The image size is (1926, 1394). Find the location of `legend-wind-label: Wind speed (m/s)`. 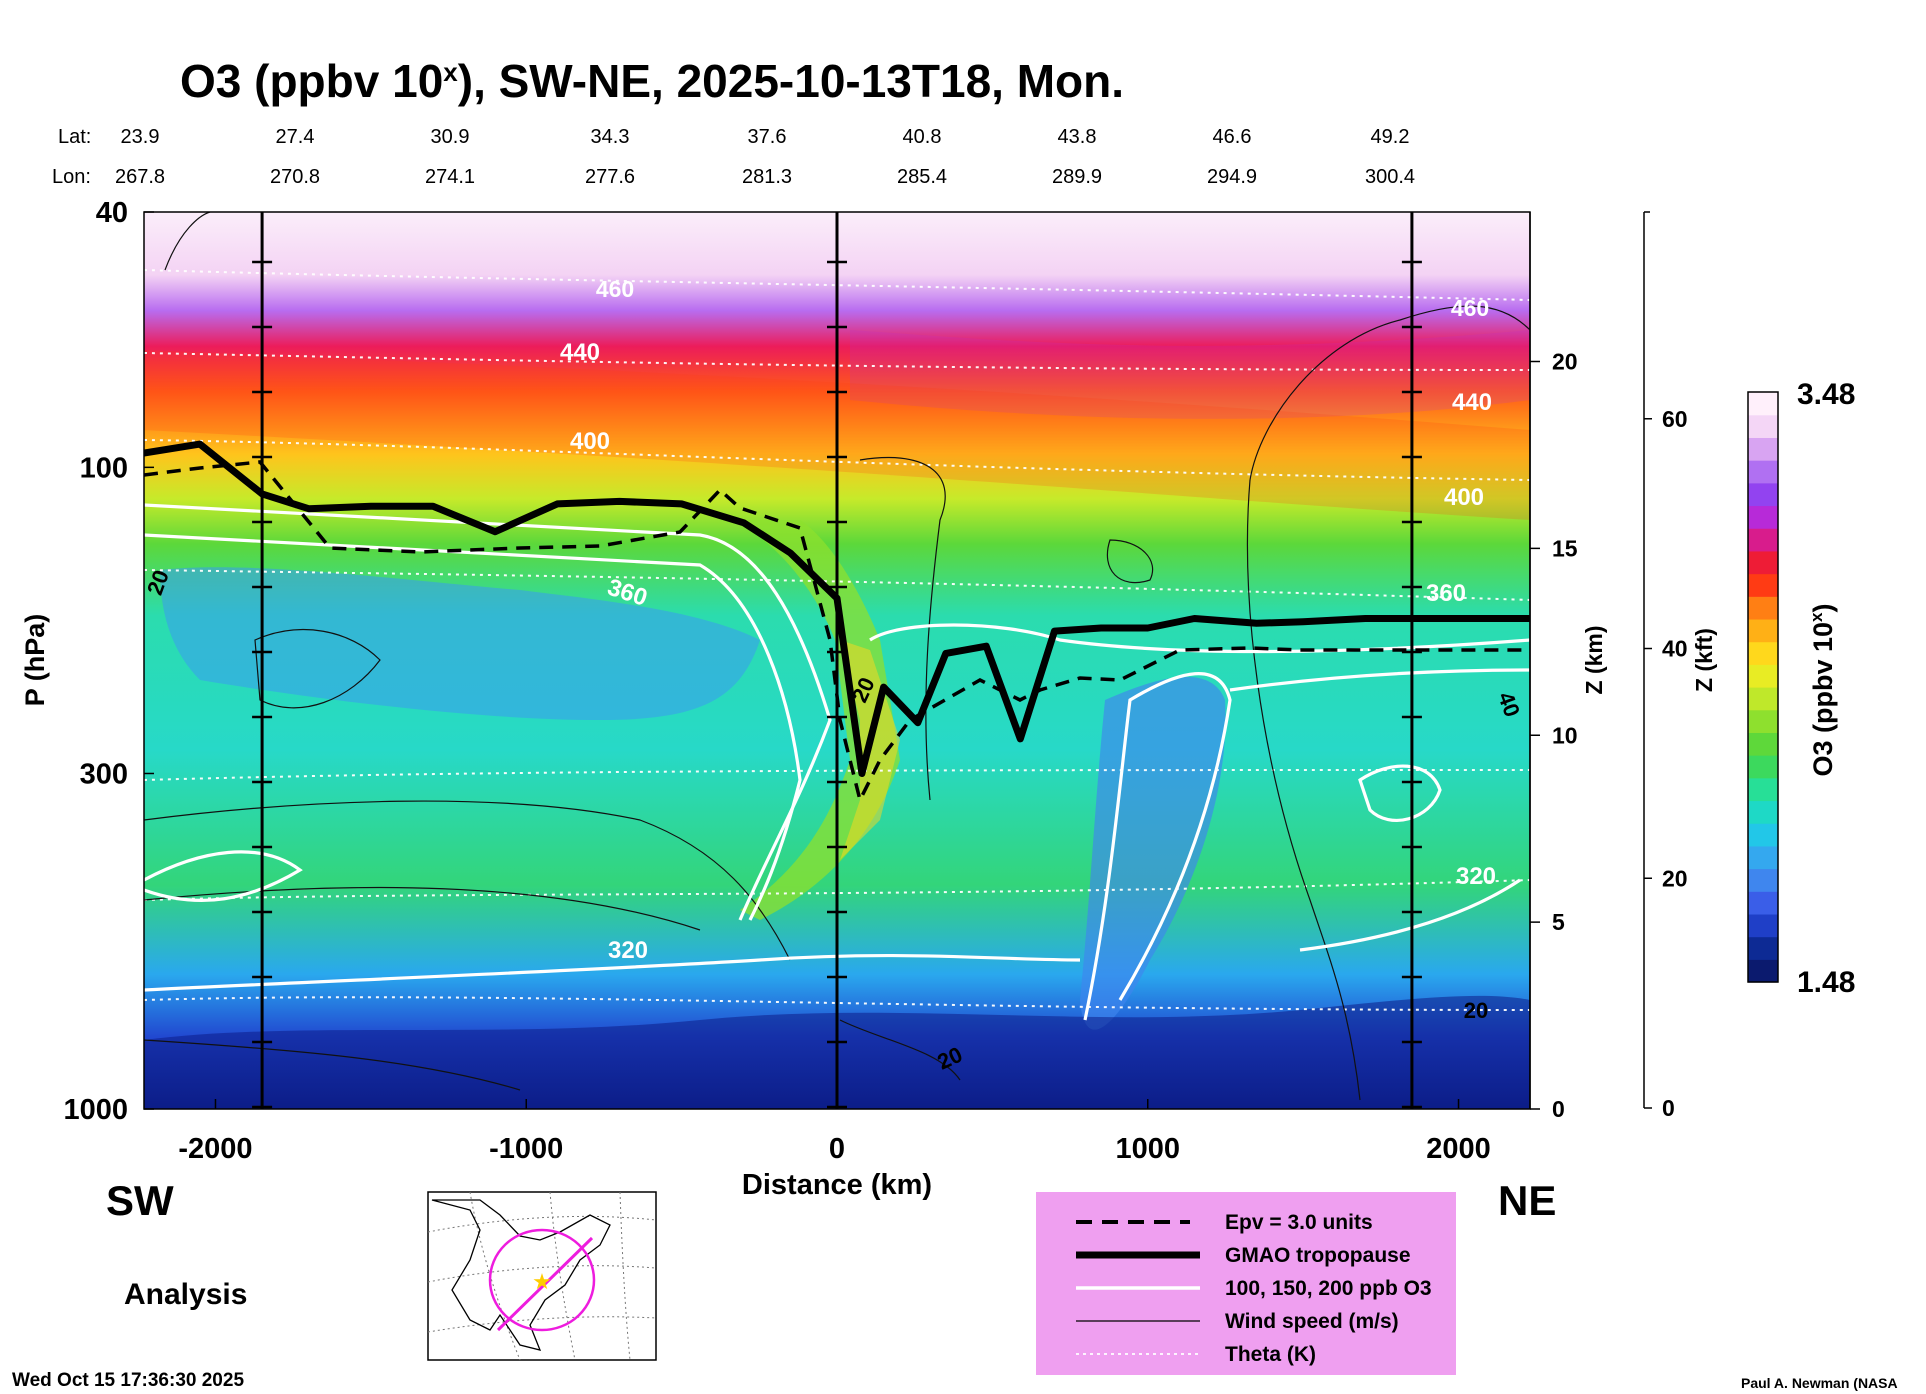

legend-wind-label: Wind speed (m/s) is located at coordinates (1312, 1321).